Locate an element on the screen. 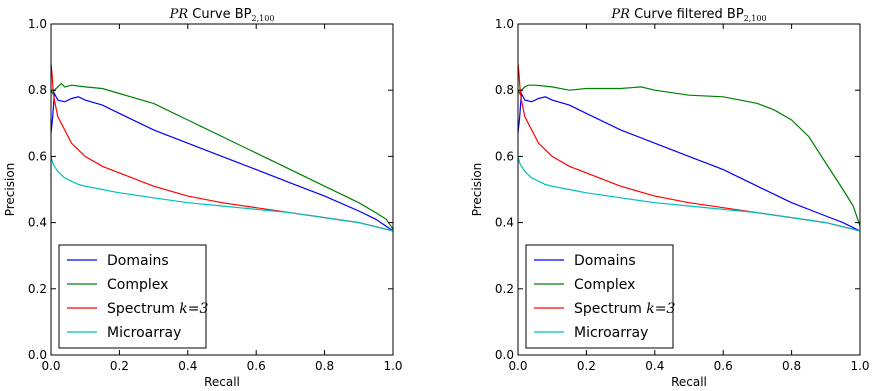  title-main: Curve BP is located at coordinates (220, 14).